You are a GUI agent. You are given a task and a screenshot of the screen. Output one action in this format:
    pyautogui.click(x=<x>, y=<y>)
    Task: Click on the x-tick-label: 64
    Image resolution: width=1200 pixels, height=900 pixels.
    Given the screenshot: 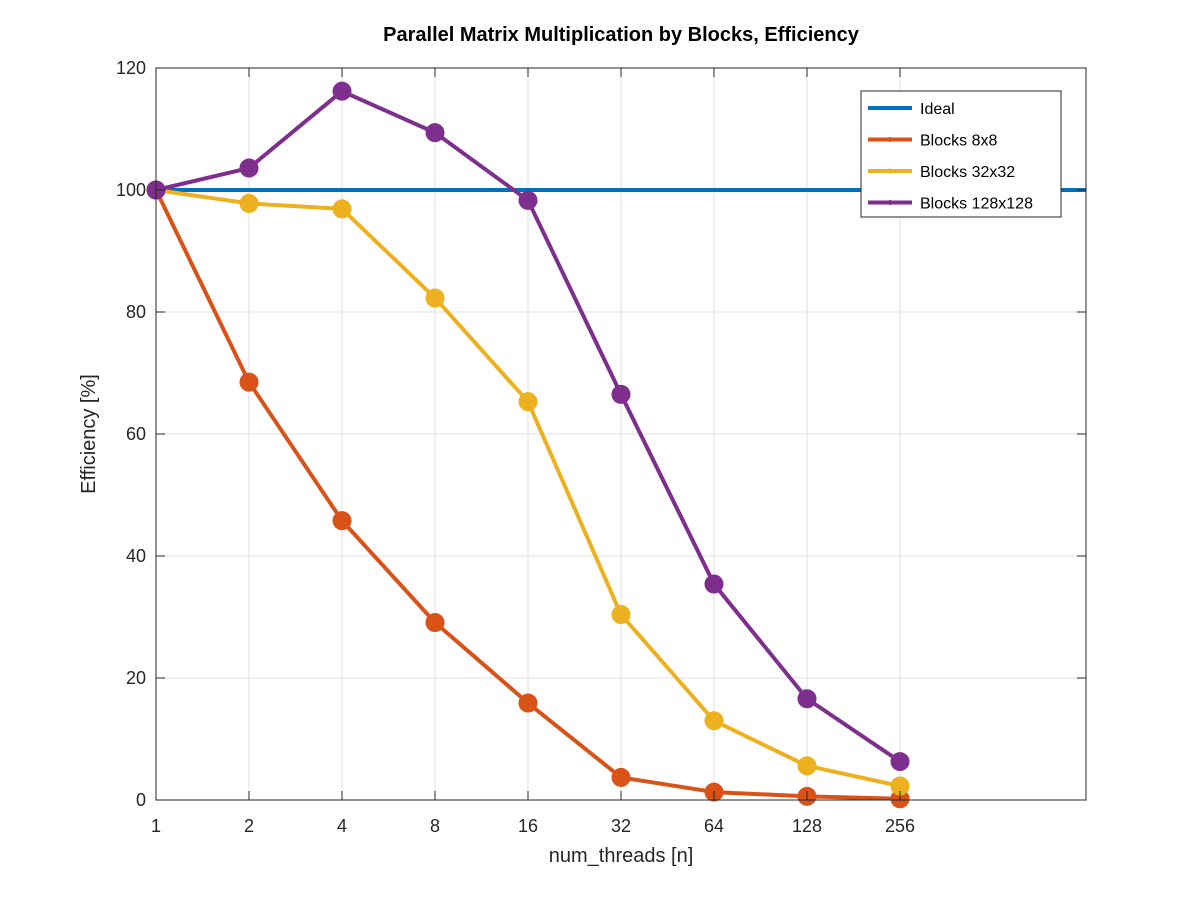 What is the action you would take?
    pyautogui.click(x=714, y=826)
    